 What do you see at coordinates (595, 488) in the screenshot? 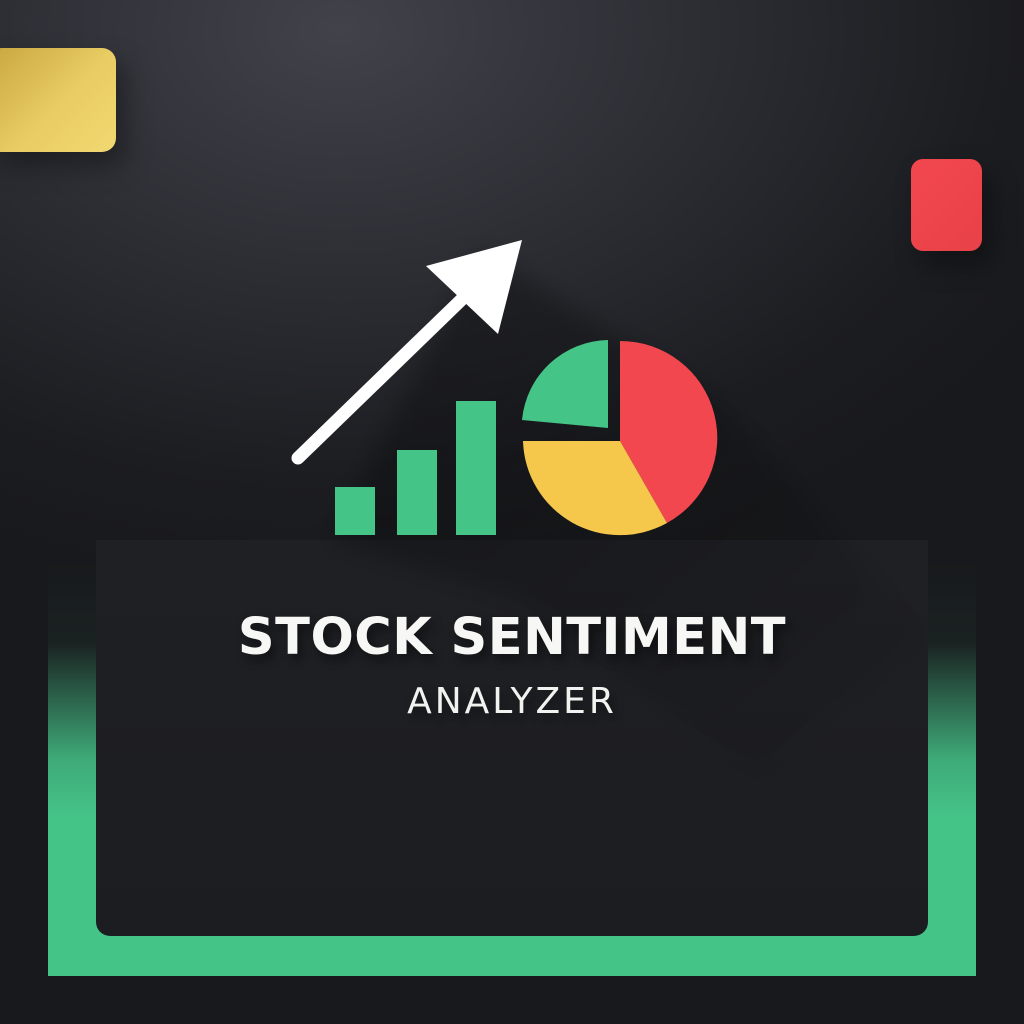
I see `pie-slice-yellow` at bounding box center [595, 488].